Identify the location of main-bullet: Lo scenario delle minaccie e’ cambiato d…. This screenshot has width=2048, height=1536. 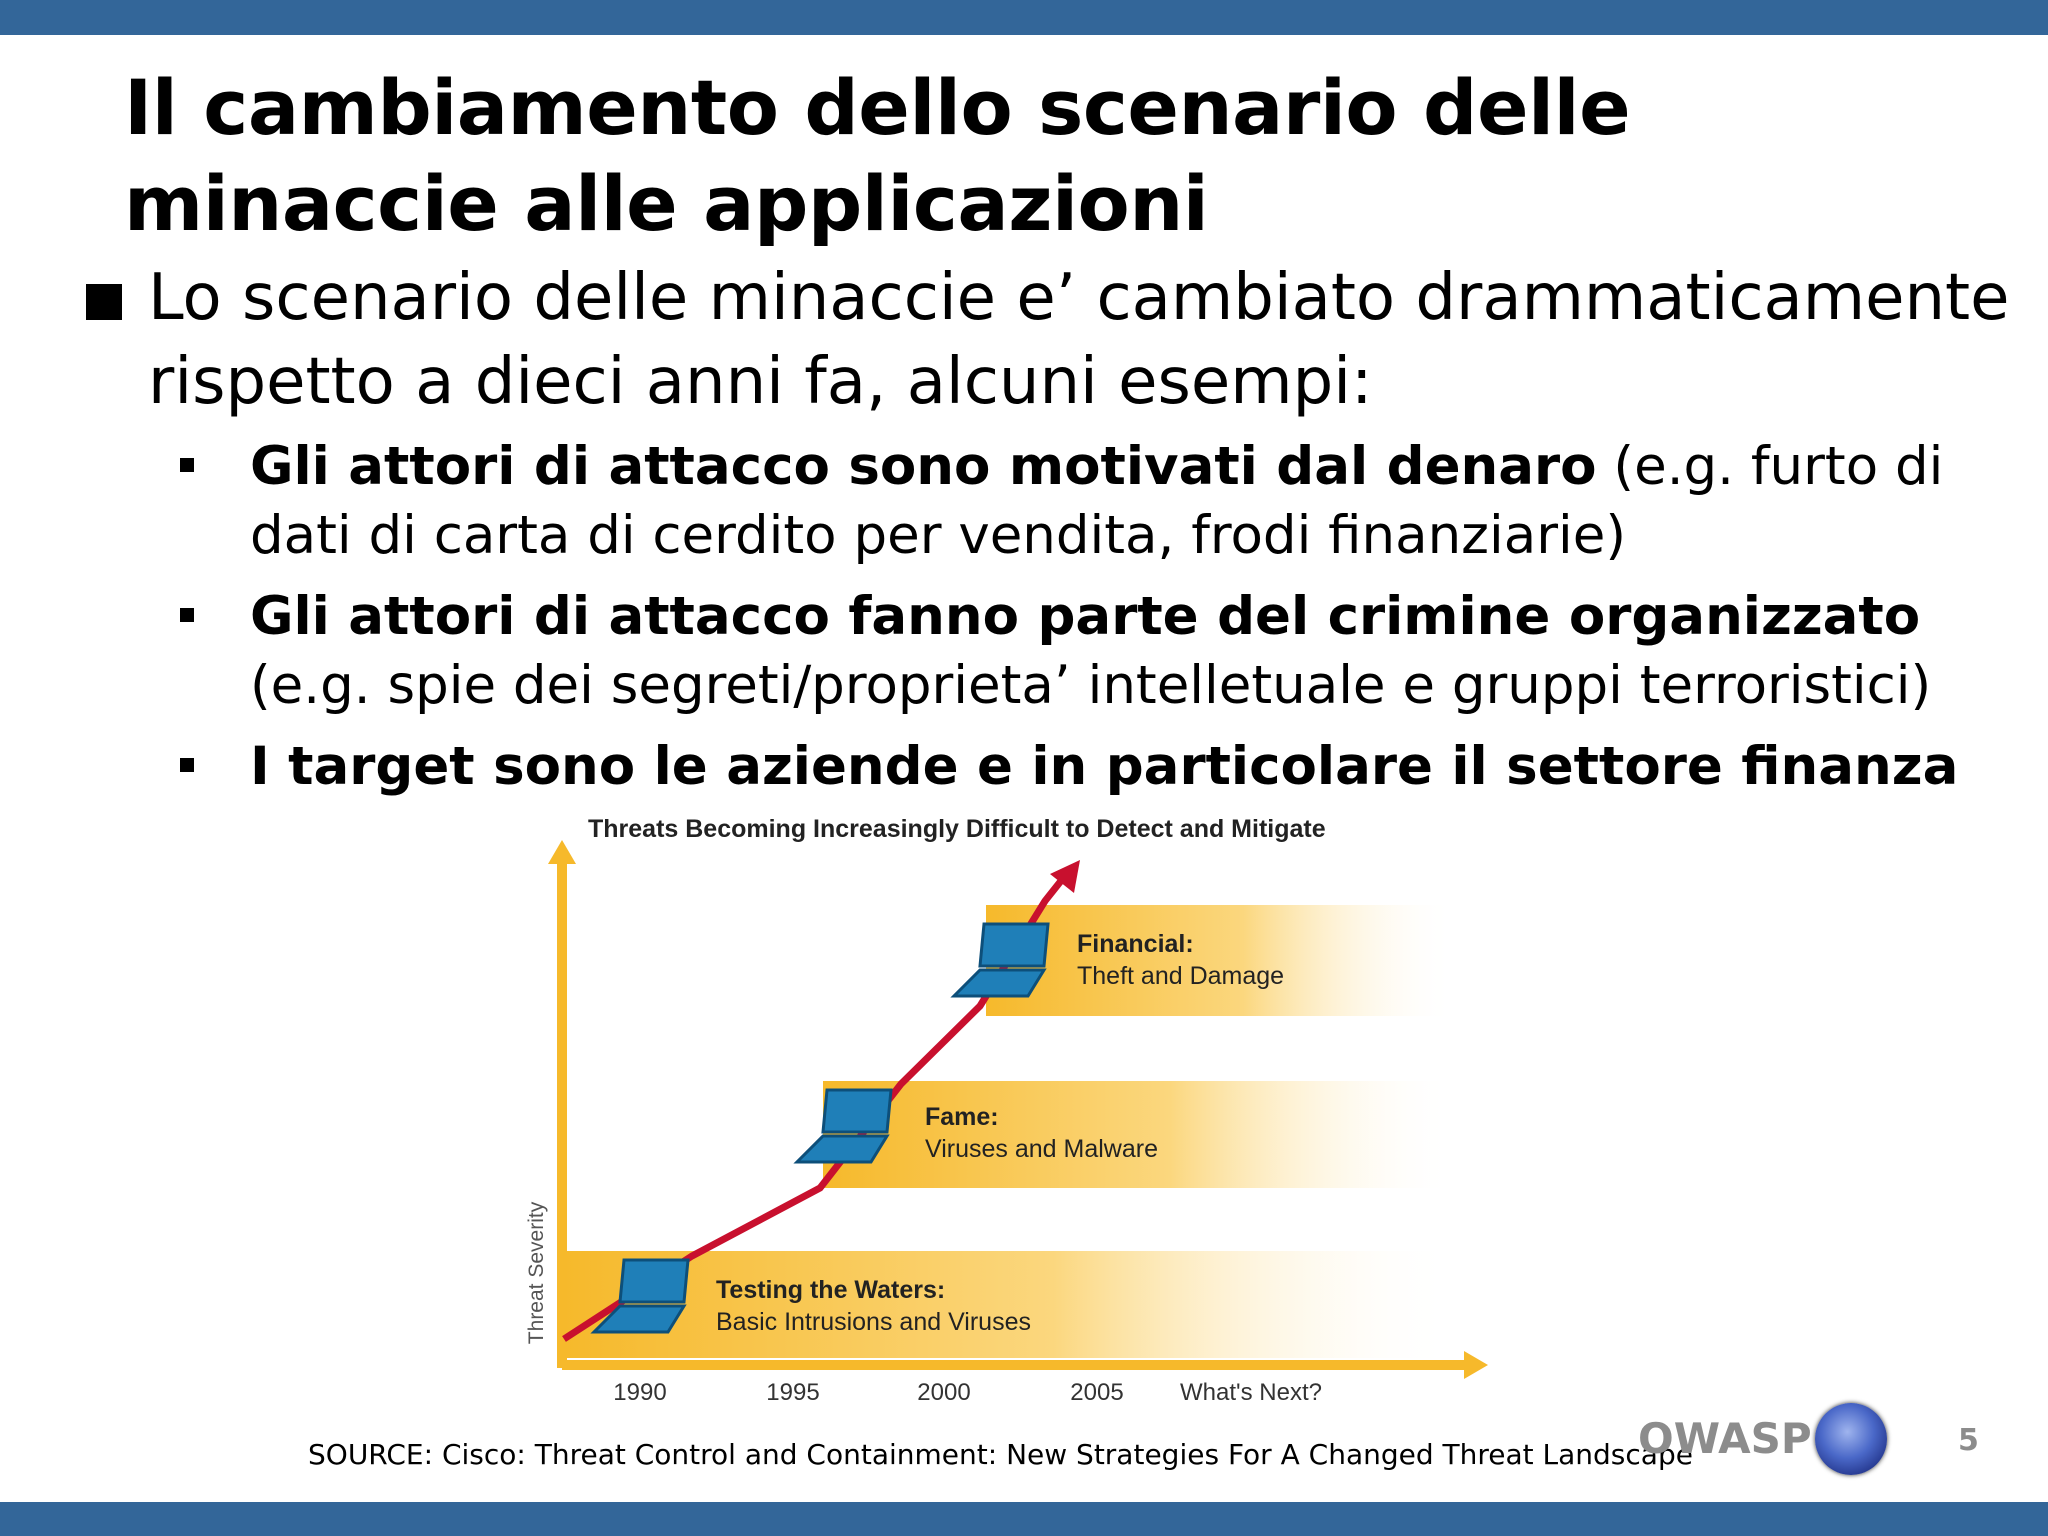
(1051, 340).